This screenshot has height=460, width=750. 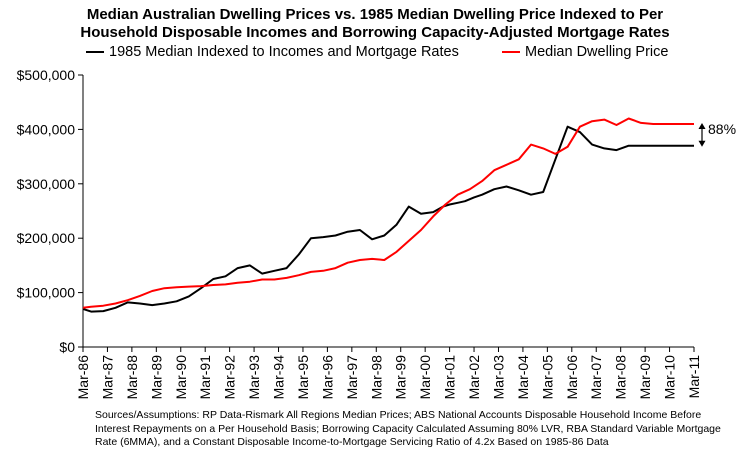 I want to click on y-tick-label: $300,000, so click(x=46, y=184).